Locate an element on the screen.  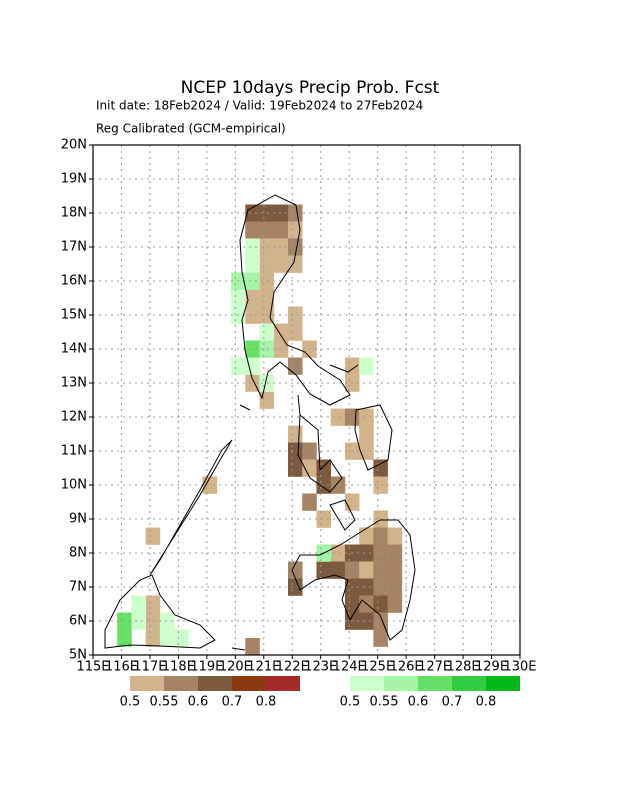
x-tick-label: 119E is located at coordinates (206, 667).